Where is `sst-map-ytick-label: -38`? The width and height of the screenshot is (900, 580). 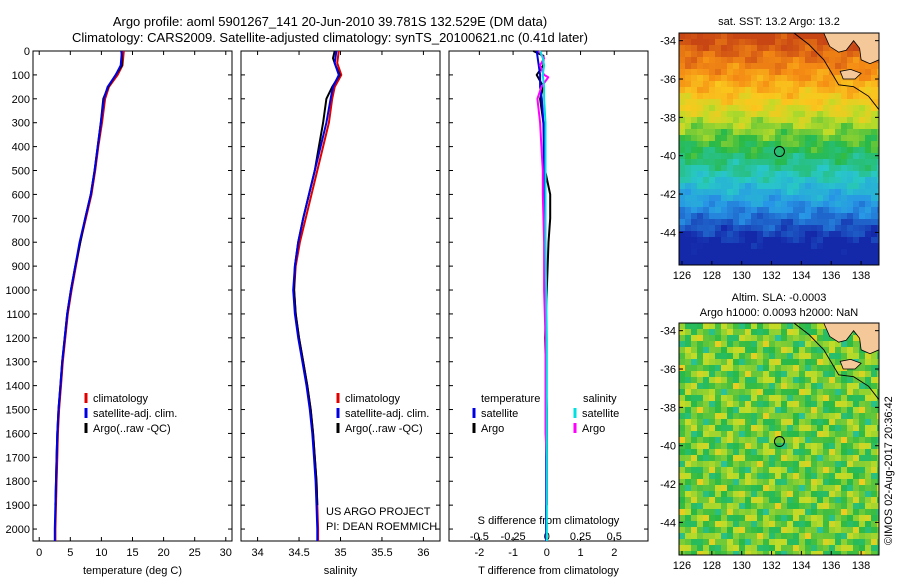
sst-map-ytick-label: -38 is located at coordinates (668, 118).